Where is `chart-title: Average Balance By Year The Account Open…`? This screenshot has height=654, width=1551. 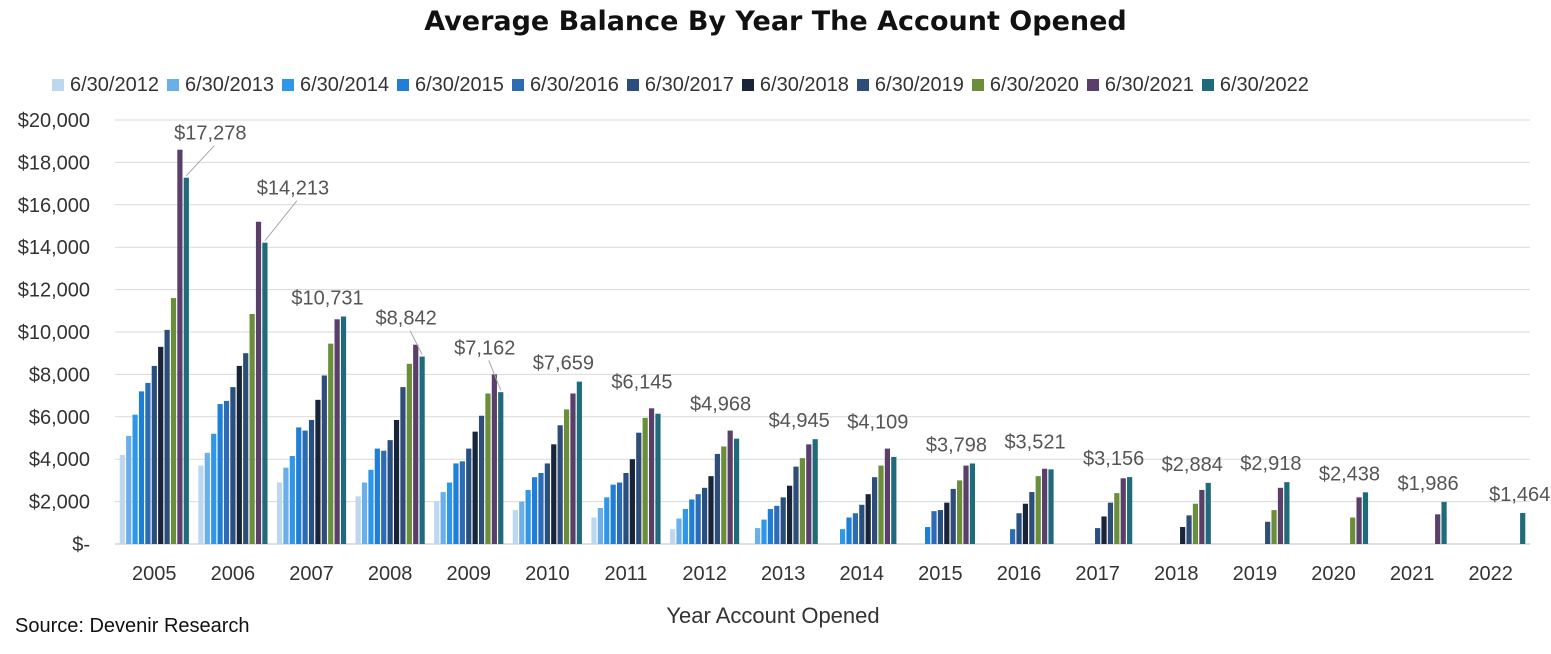 chart-title: Average Balance By Year The Account Open… is located at coordinates (775, 21).